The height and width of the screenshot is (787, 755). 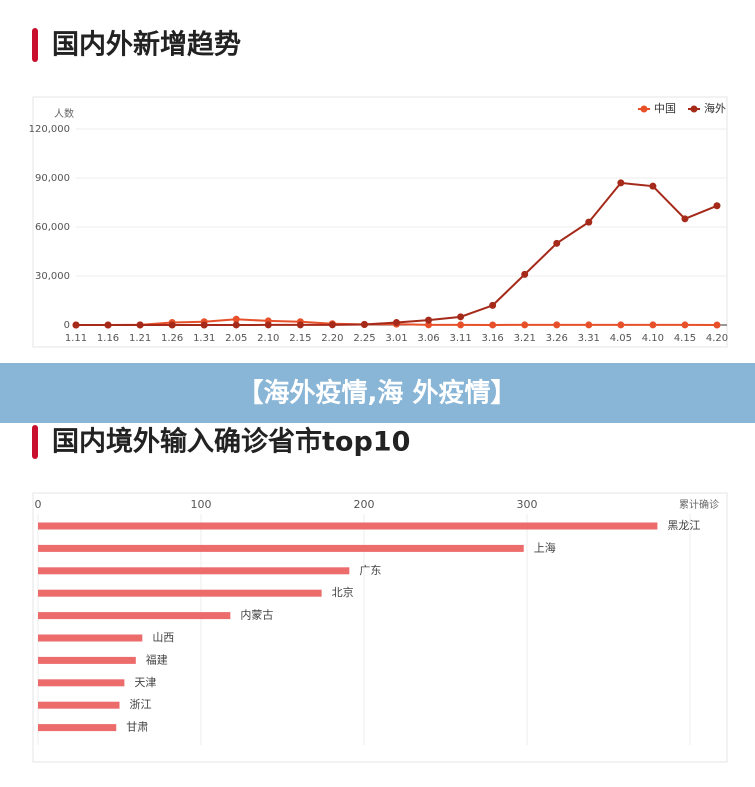 I want to click on x-tick-label: 3.01, so click(x=396, y=338).